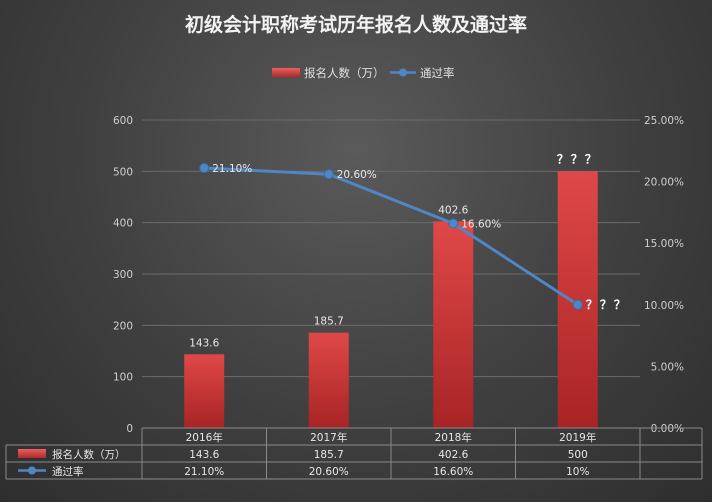 The image size is (712, 502). I want to click on right-axis-tick: 15.00%, so click(664, 244).